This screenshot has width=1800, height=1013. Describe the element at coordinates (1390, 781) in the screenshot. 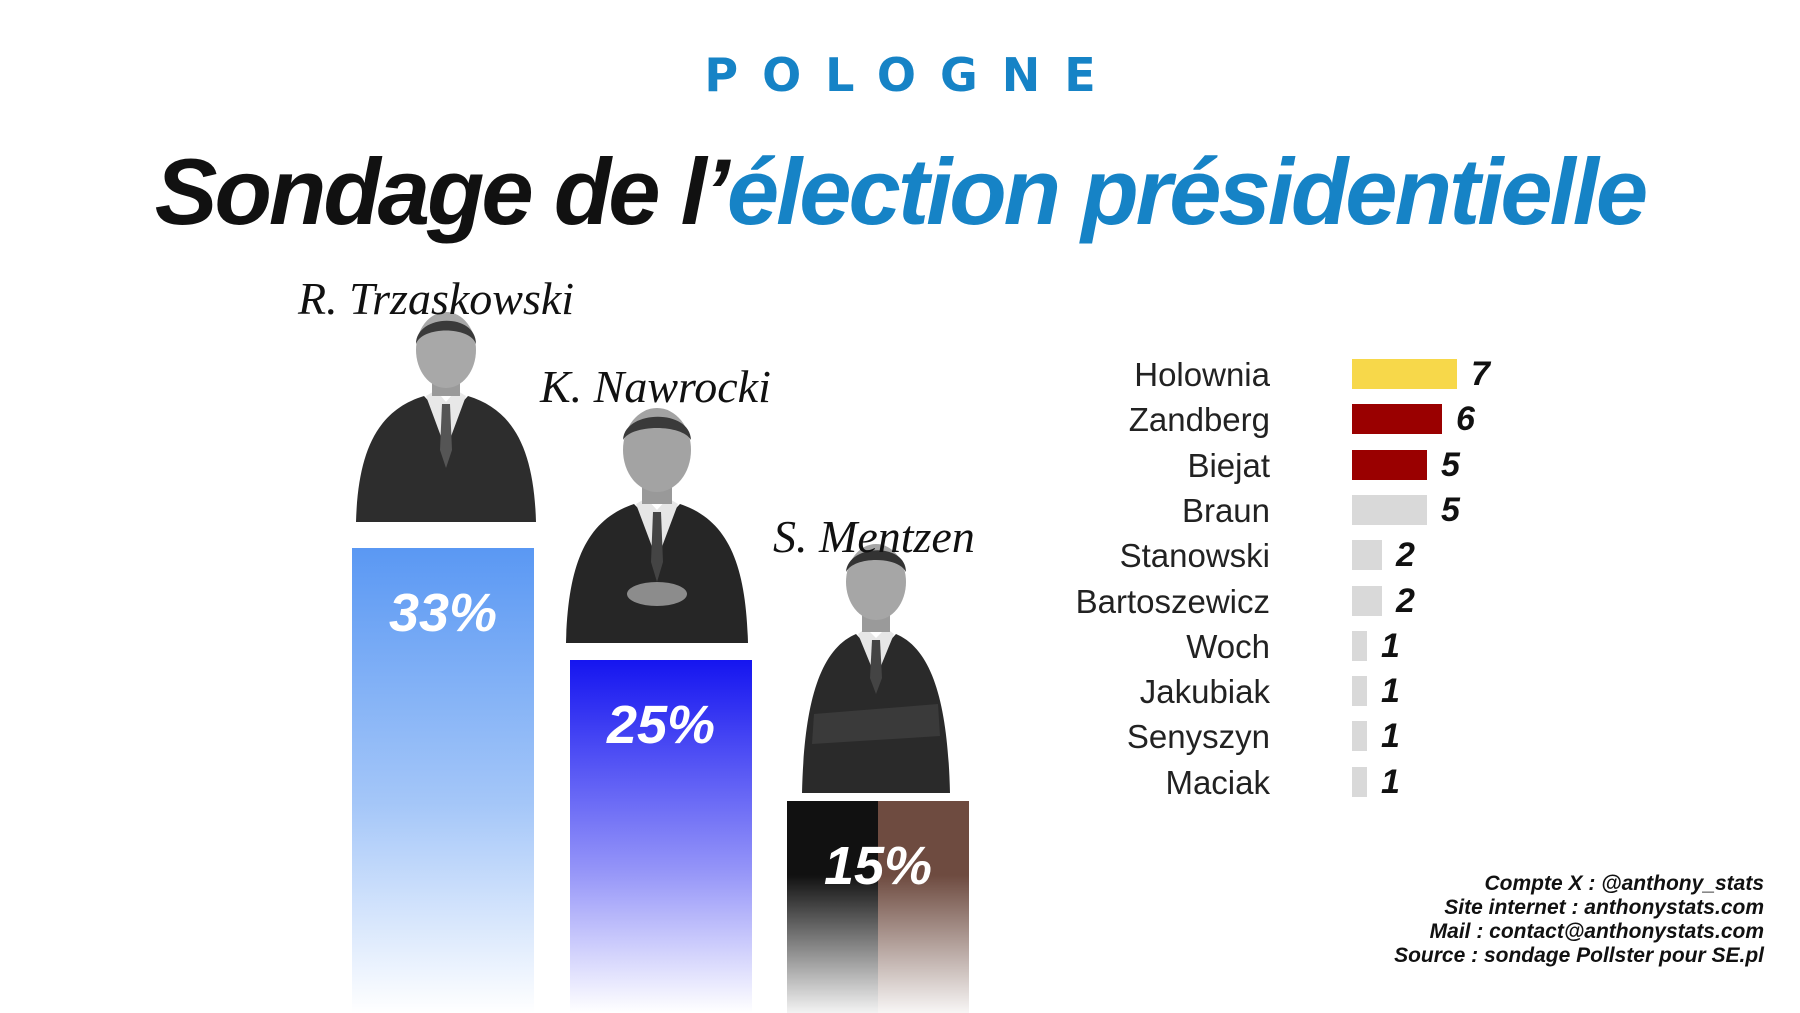

I see `side-value-maciak: 1` at that location.